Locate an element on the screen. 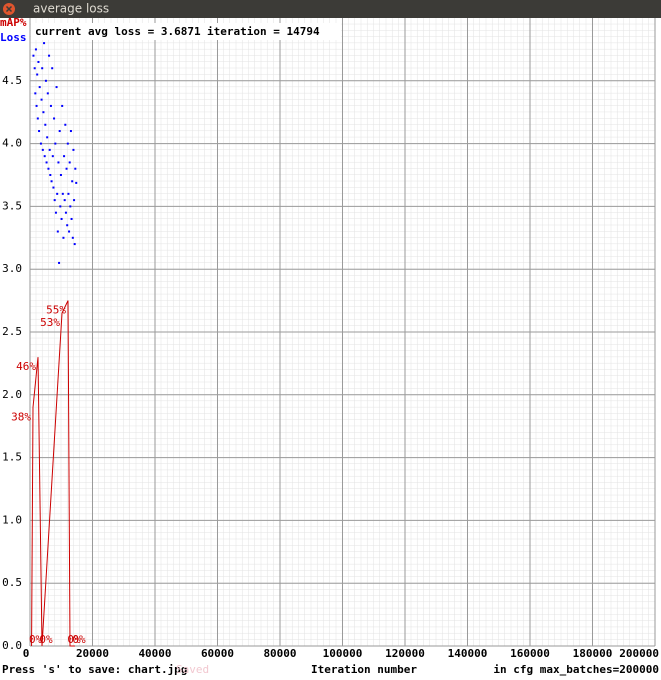  map-label: 38% is located at coordinates (21, 416).